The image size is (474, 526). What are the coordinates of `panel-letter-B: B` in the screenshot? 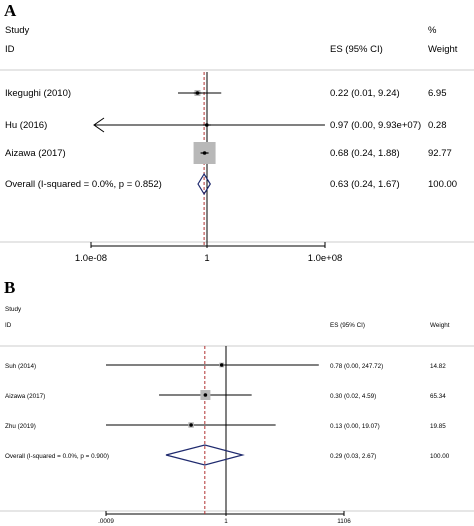 It's located at (9, 287).